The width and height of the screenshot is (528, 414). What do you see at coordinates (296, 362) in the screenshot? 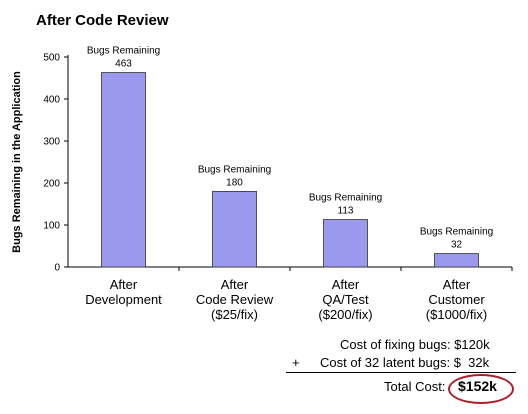
I see `plus-sign: +` at bounding box center [296, 362].